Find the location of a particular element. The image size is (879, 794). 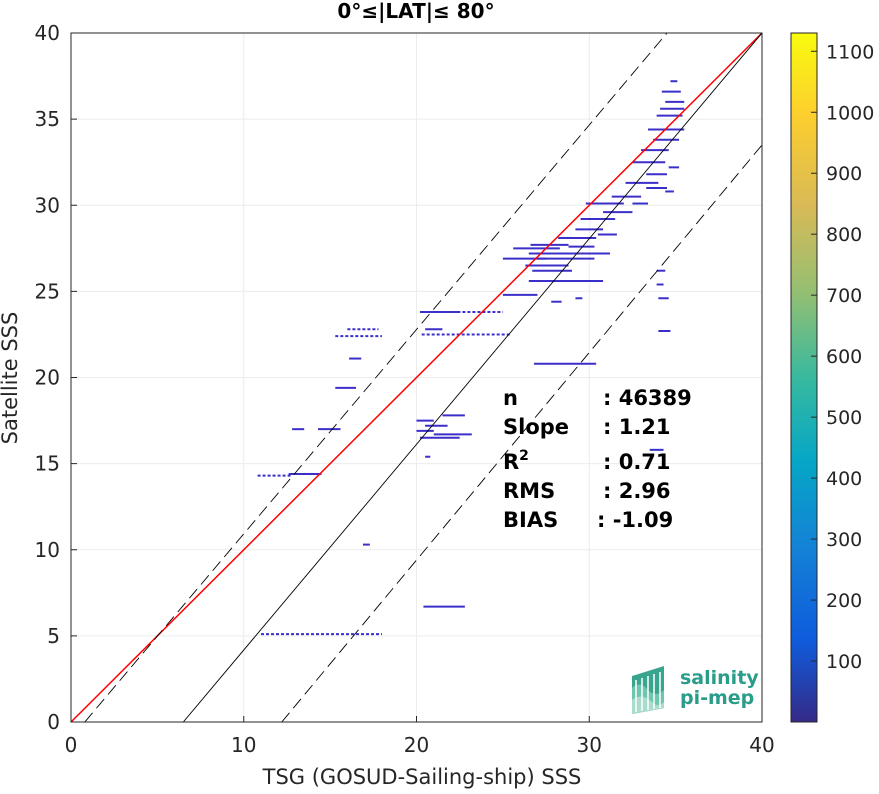

colorbar-tick-label: 500 is located at coordinates (844, 418).